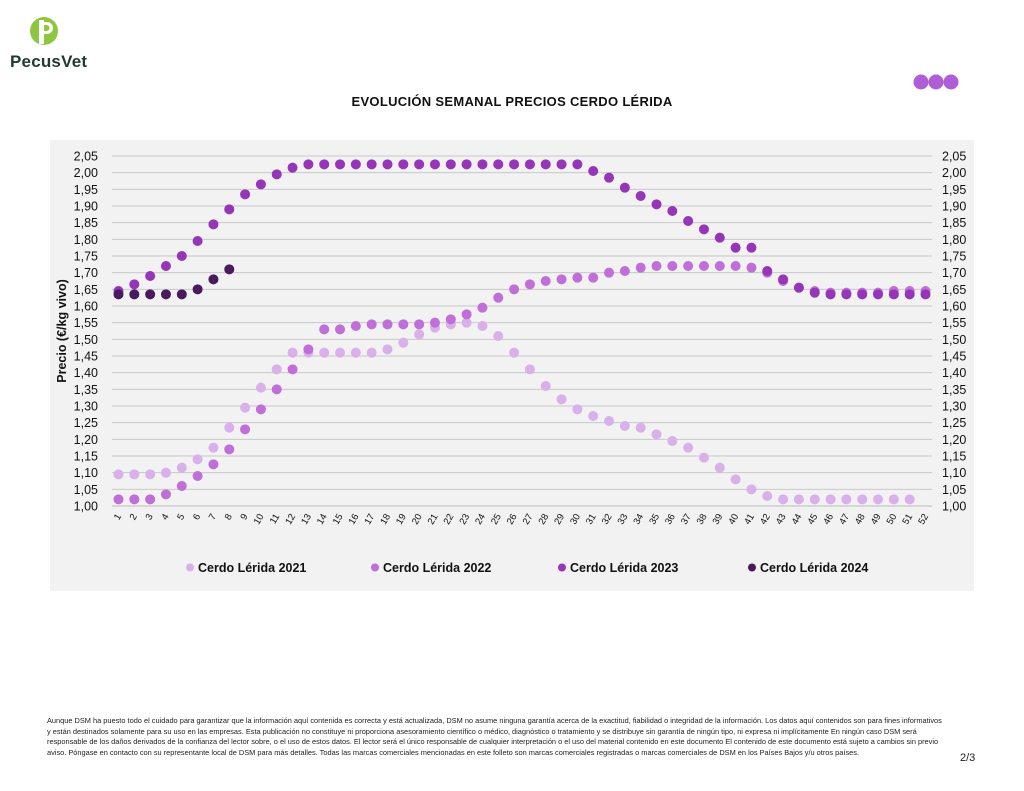 This screenshot has height=791, width=1024. Describe the element at coordinates (954, 307) in the screenshot. I see `y-tick-label-right: 1,60` at that location.